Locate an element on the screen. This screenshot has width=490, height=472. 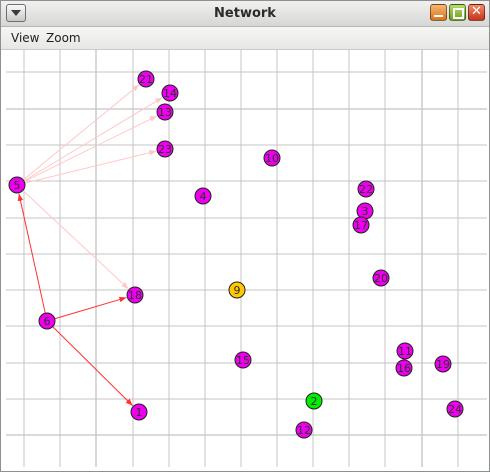
node-label: 11 is located at coordinates (405, 351).